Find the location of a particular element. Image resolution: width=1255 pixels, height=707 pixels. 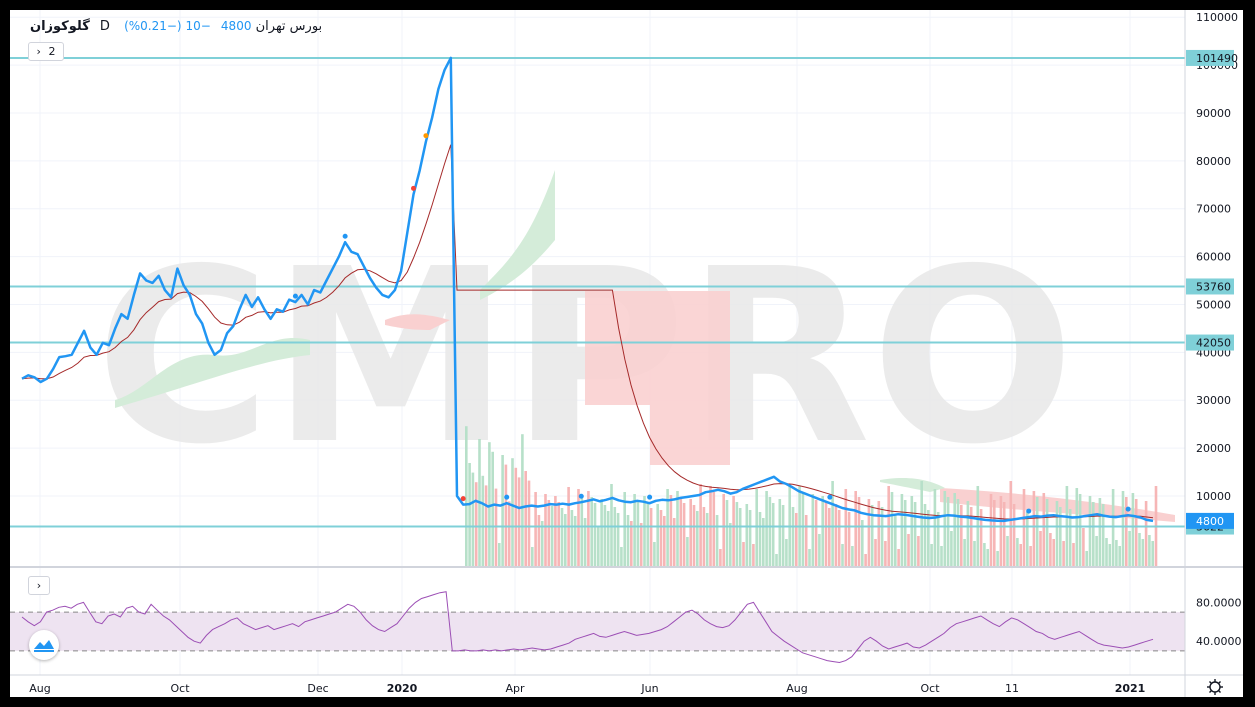

time-tick-label: Jun is located at coordinates (649, 688).